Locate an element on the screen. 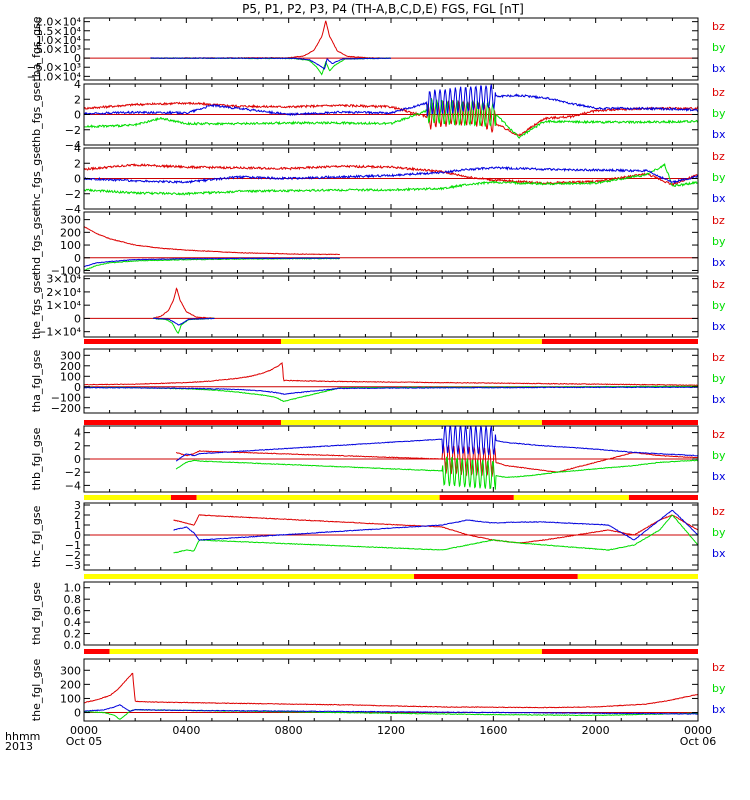  x-tick-date: Oct 06 is located at coordinates (698, 741).